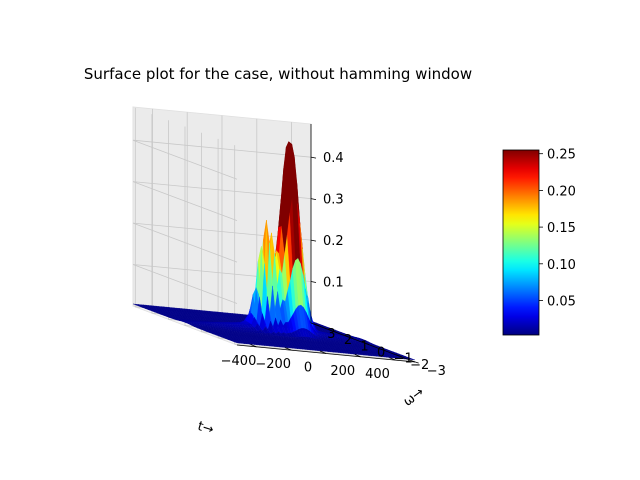 The image size is (640, 480). I want to click on z-tick-label: 0.3, so click(333, 200).